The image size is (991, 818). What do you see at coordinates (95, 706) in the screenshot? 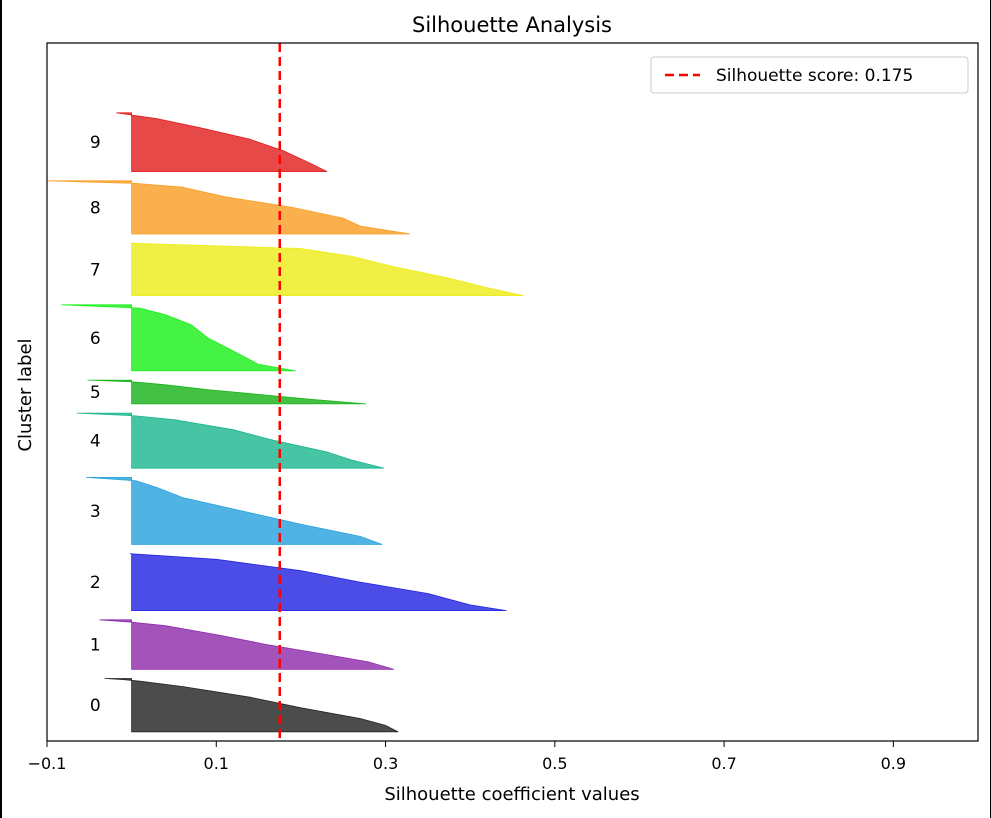
I see `cluster-label-0: 0` at bounding box center [95, 706].